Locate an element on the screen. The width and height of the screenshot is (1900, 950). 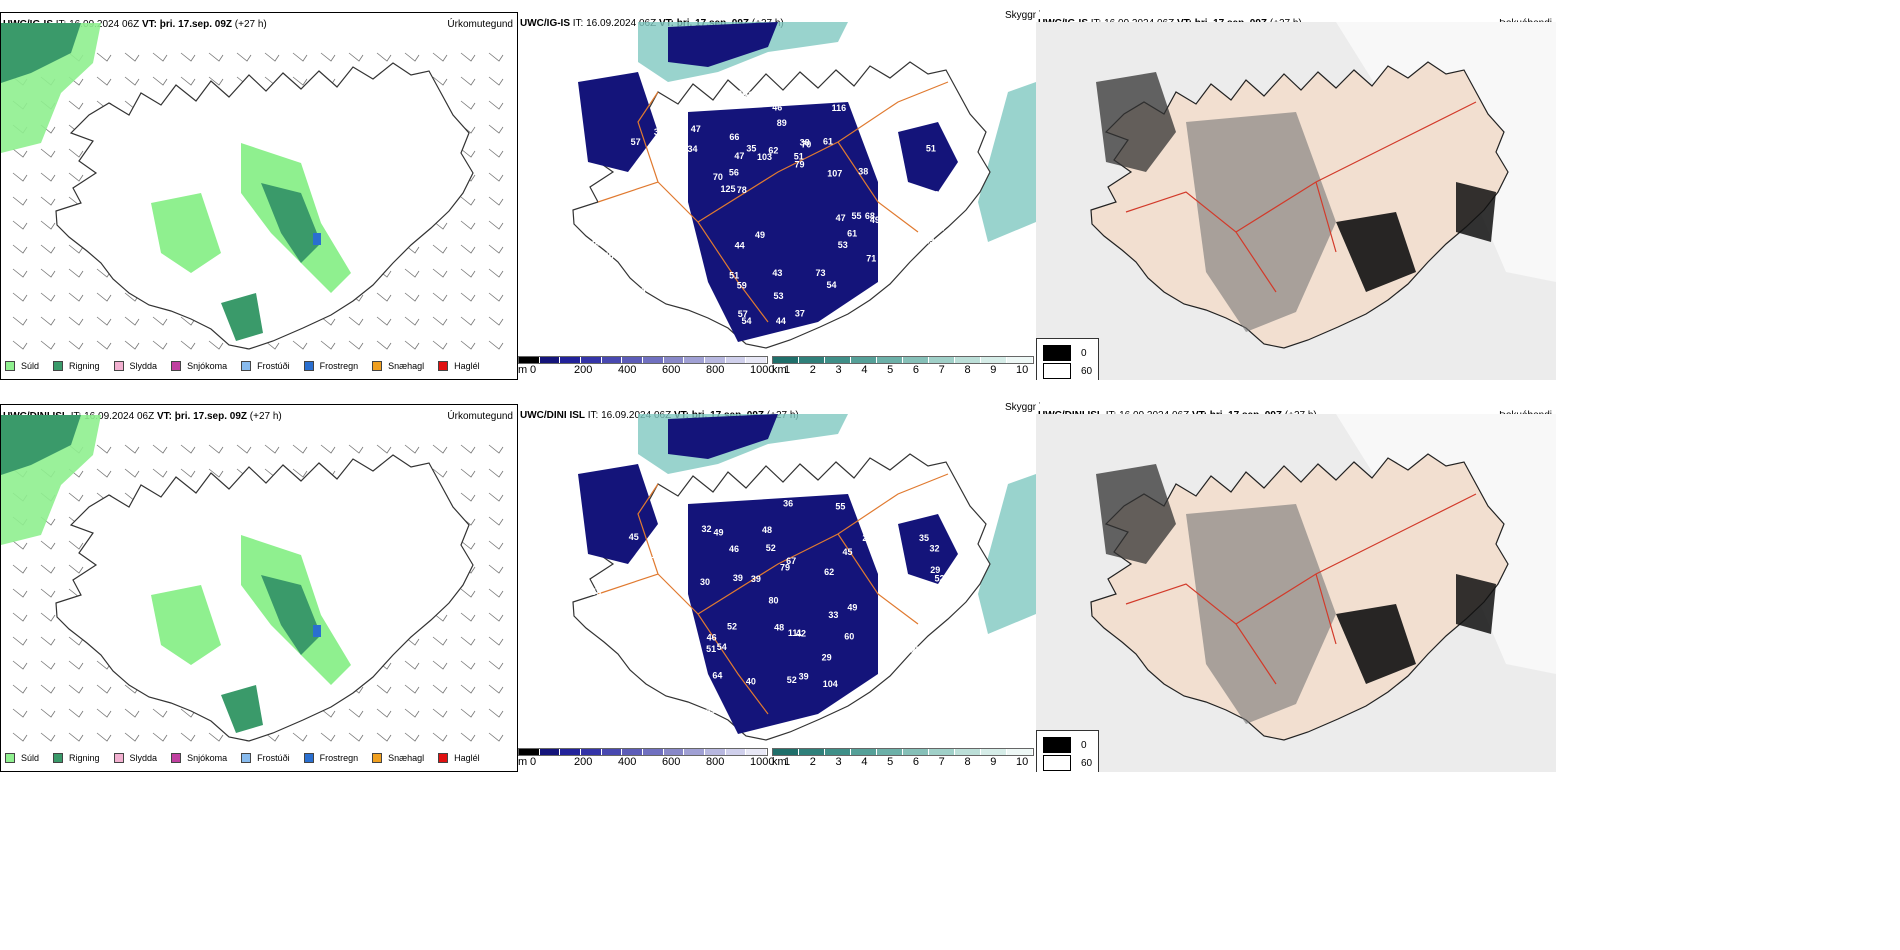
ceiling-value-label: 111 is located at coordinates (795, 633).